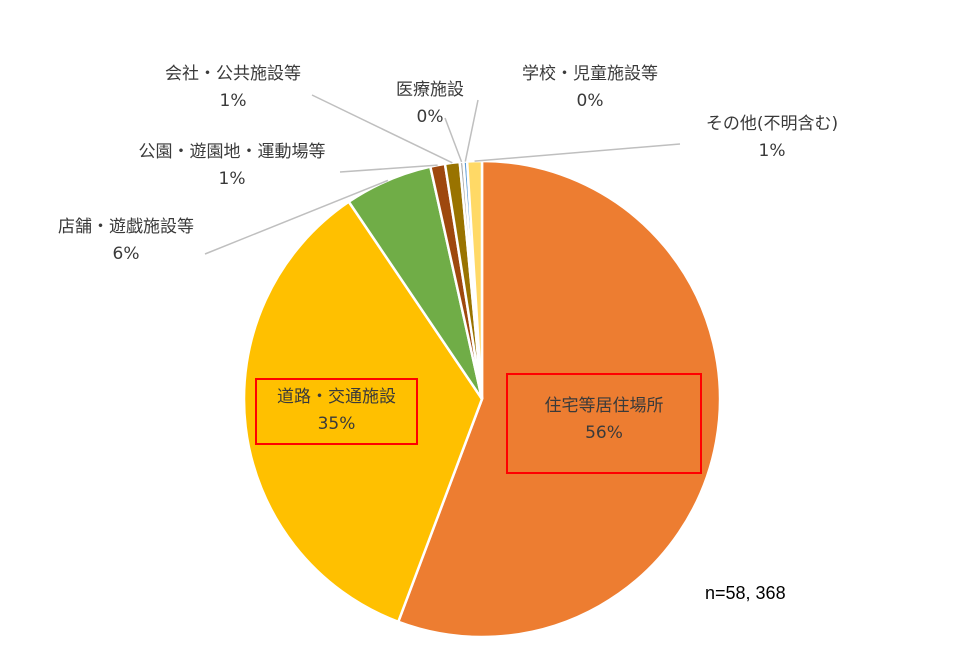 Image resolution: width=957 pixels, height=649 pixels. What do you see at coordinates (772, 138) in the screenshot?
I see `label-other: その他(不明含む) 1%` at bounding box center [772, 138].